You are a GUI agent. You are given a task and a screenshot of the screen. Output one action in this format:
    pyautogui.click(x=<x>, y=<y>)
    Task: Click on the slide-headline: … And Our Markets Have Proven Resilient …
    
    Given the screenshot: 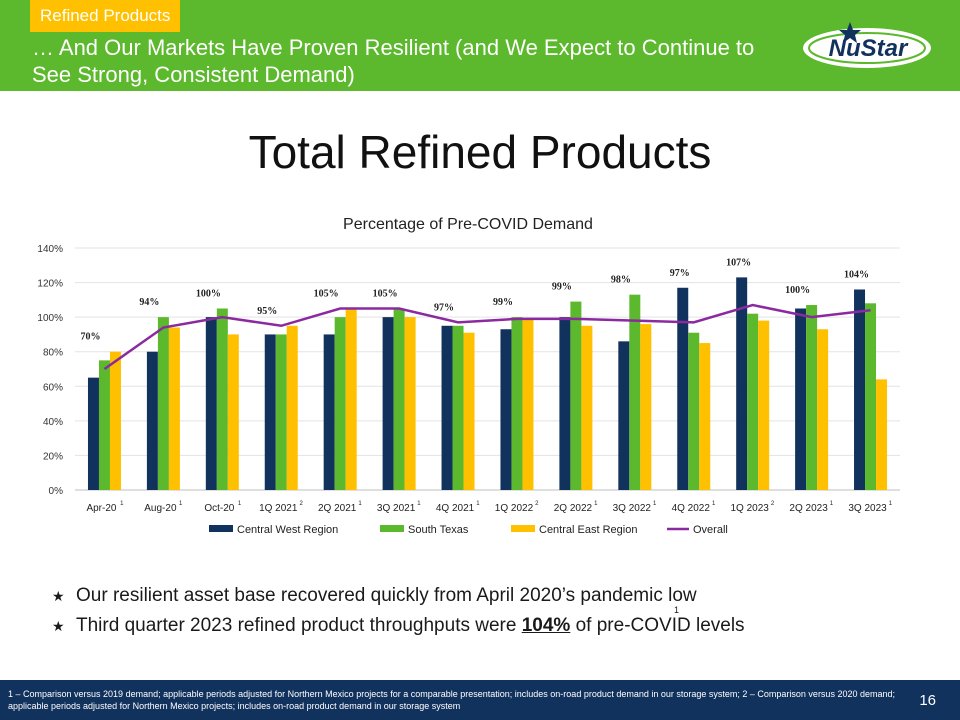 What is the action you would take?
    pyautogui.click(x=393, y=61)
    